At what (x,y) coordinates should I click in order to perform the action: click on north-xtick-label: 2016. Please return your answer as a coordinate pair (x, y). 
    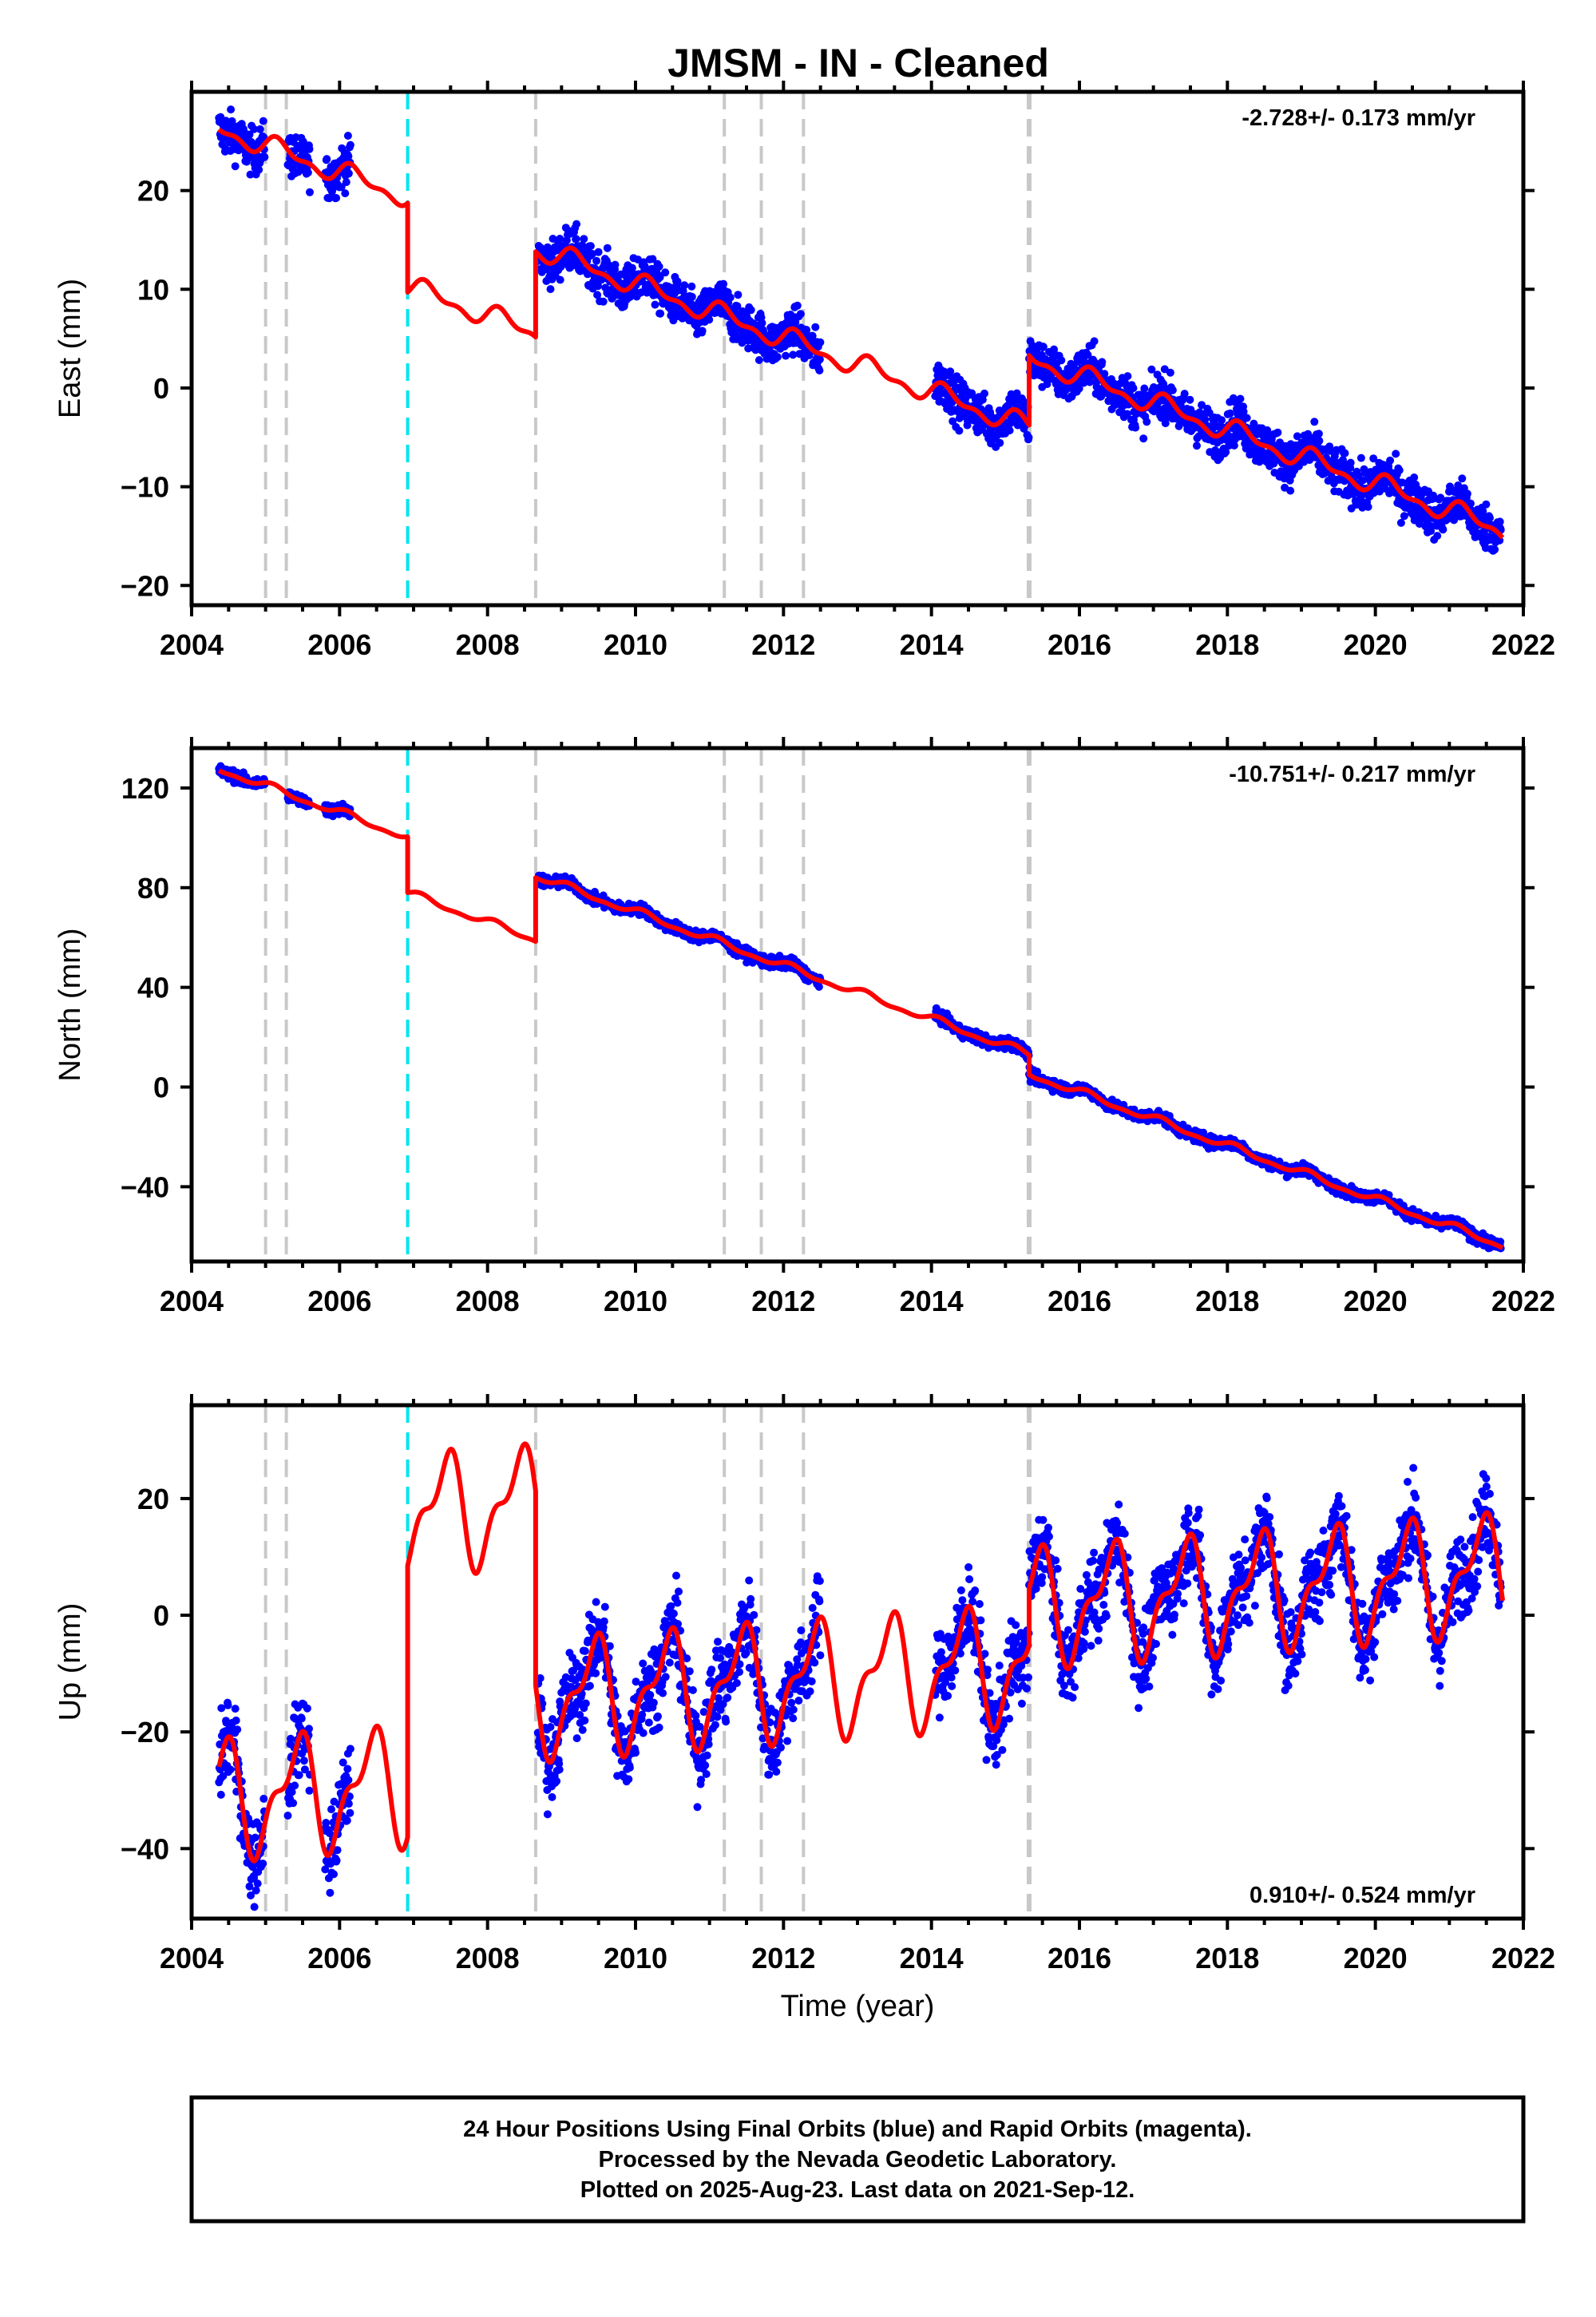
    Looking at the image, I should click on (1079, 1301).